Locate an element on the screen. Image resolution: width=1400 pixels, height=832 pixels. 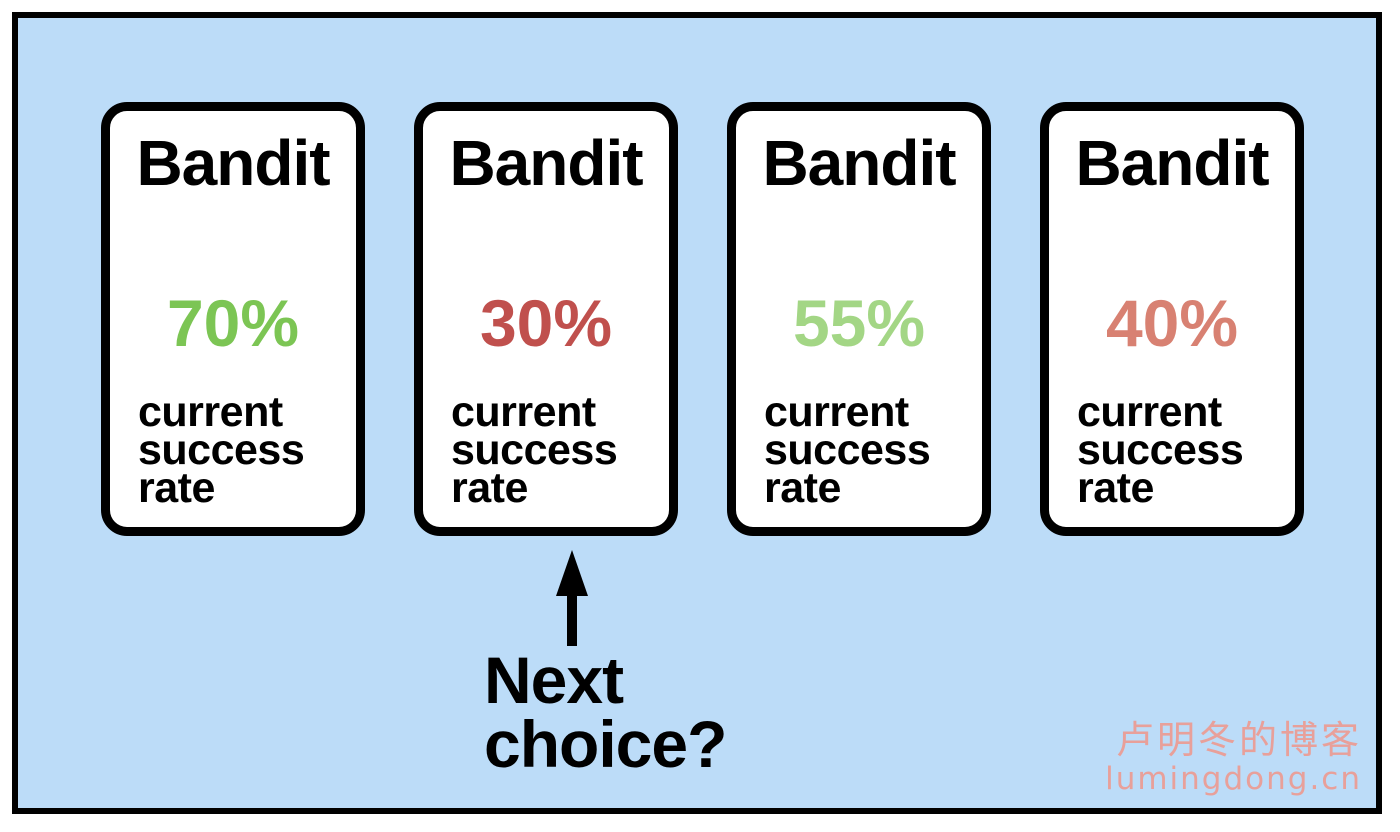
next-choice-label: Next choice? is located at coordinates (605, 712).